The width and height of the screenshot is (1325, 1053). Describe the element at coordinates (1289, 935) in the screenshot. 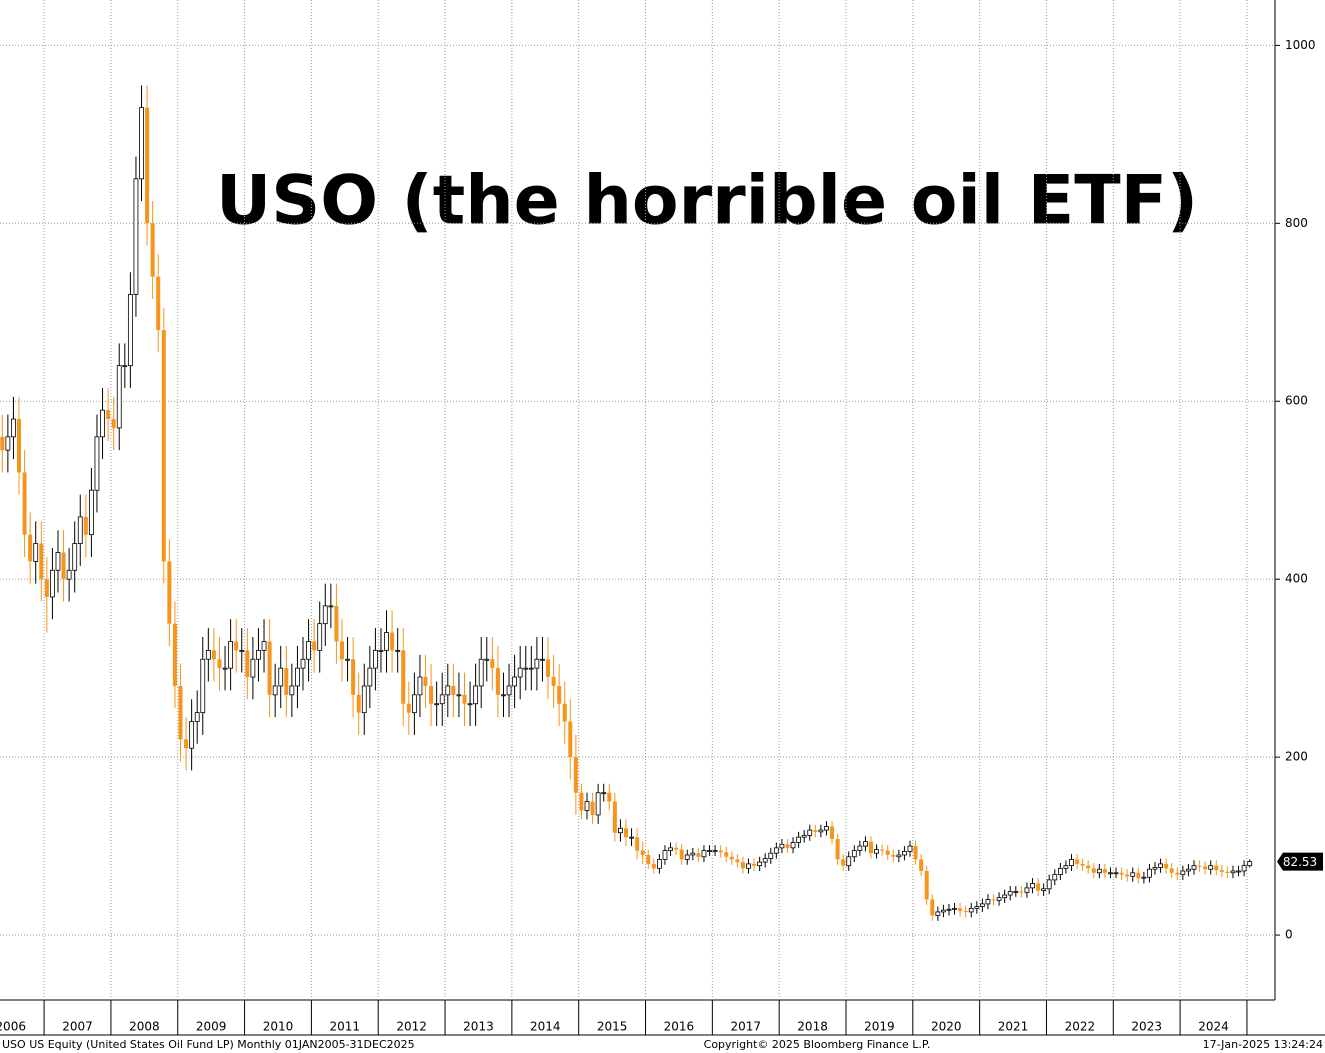

I see `y-tick-label: 0` at that location.